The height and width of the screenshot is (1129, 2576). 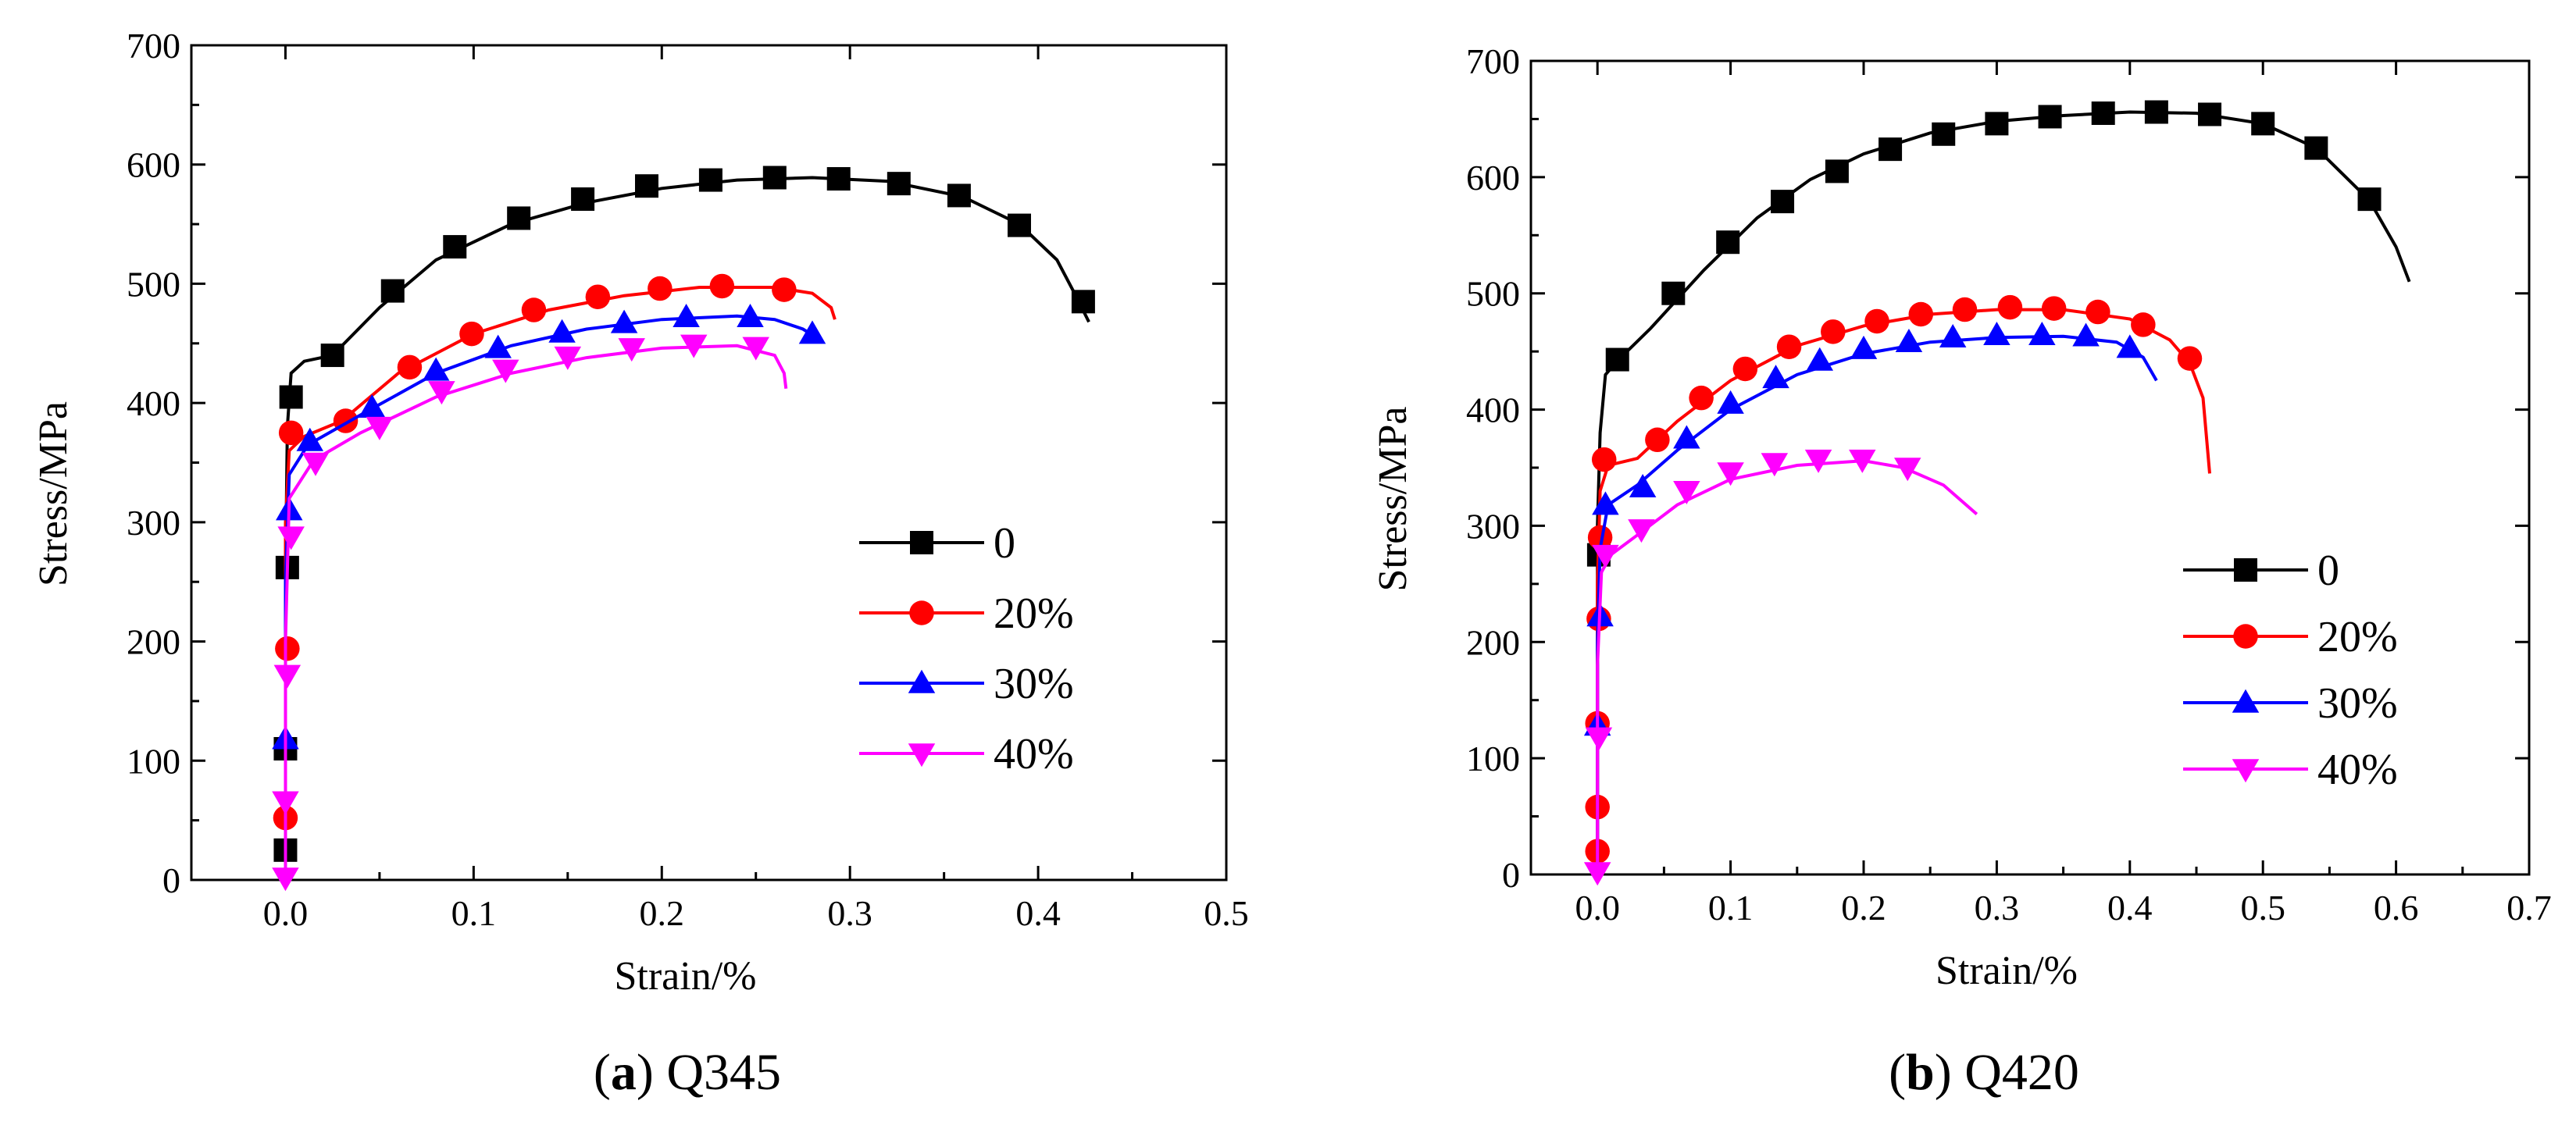 I want to click on y-tick-label: 400, so click(x=1493, y=410).